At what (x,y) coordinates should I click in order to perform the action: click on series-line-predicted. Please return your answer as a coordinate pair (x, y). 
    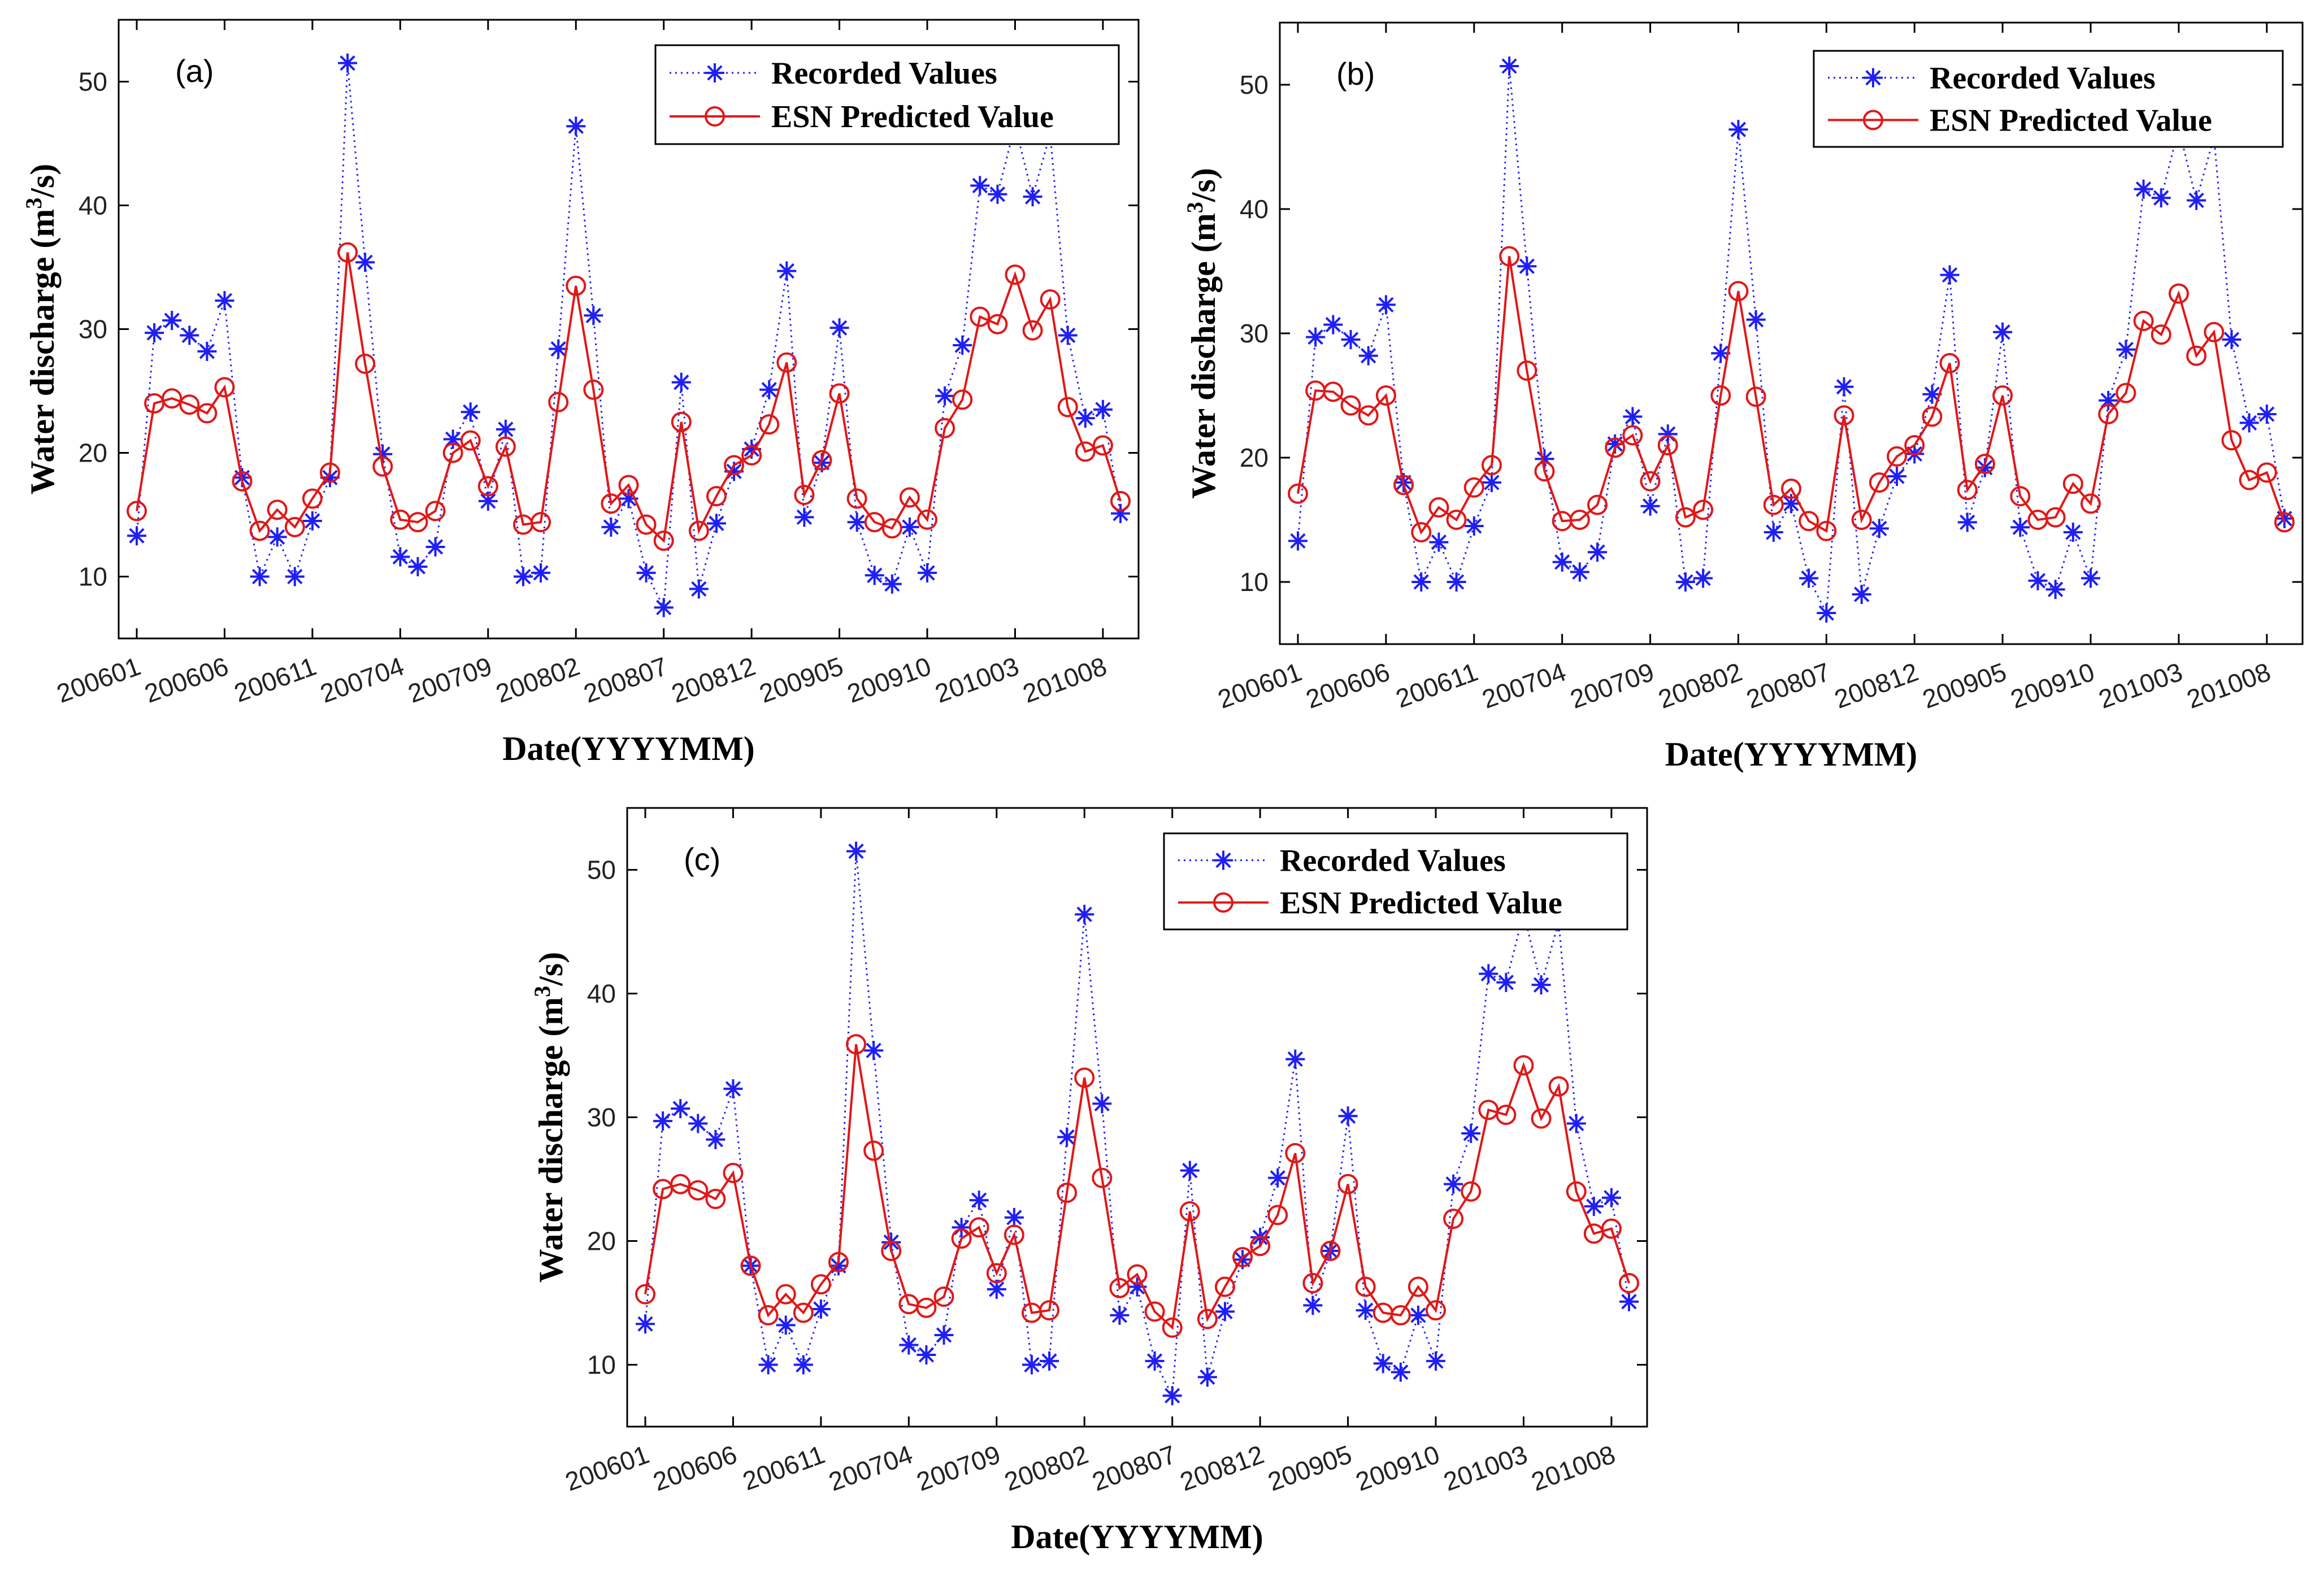
    Looking at the image, I should click on (1137, 1187).